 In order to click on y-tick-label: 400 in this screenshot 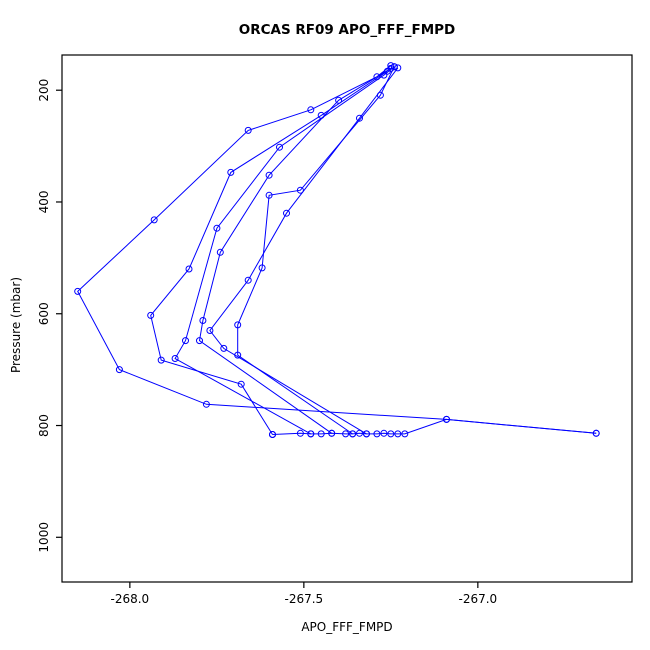, I will do `click(44, 202)`.